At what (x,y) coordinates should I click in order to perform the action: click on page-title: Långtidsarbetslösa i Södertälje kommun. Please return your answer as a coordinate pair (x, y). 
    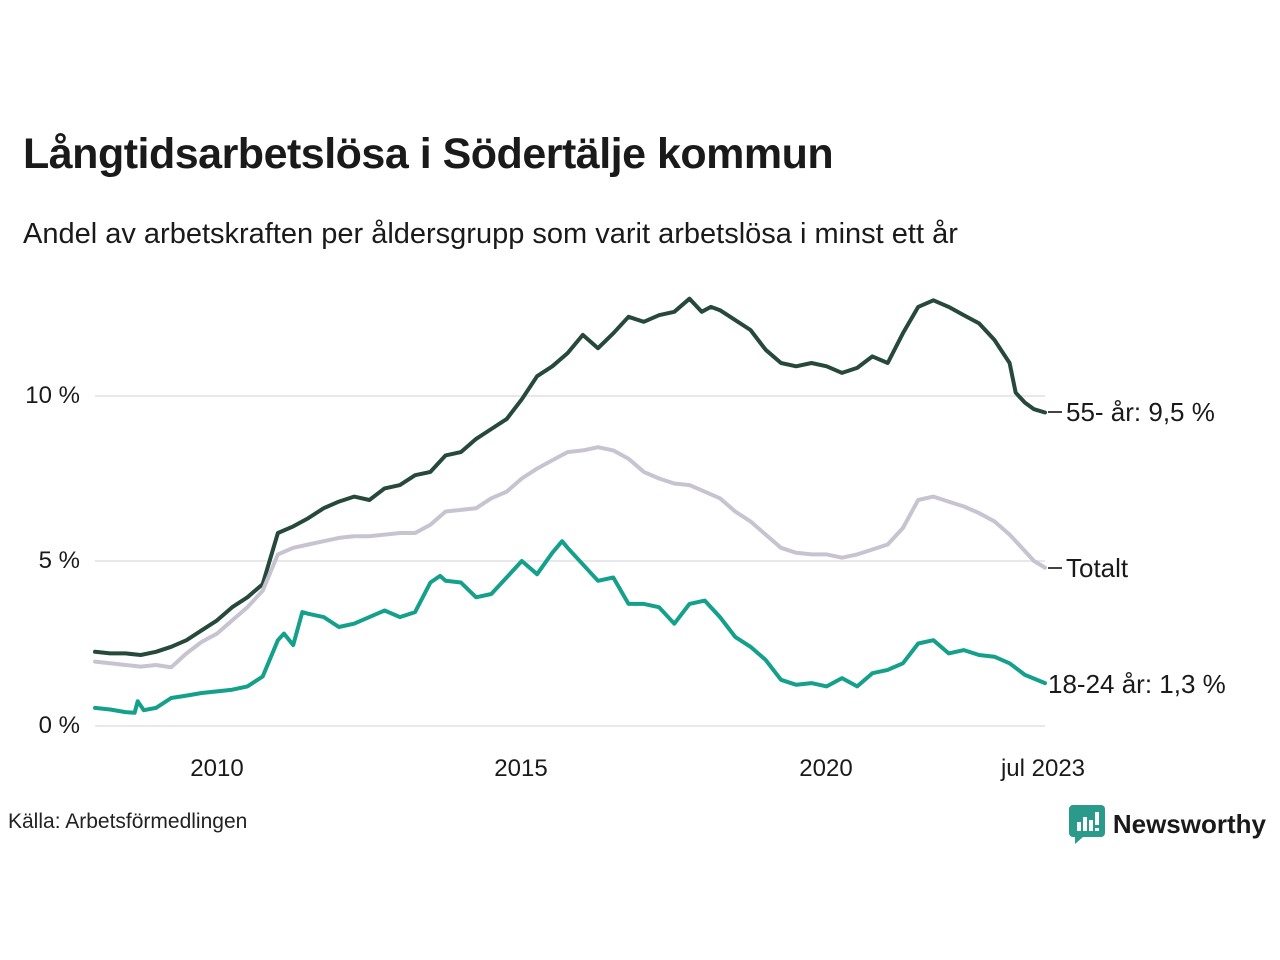
    Looking at the image, I should click on (428, 154).